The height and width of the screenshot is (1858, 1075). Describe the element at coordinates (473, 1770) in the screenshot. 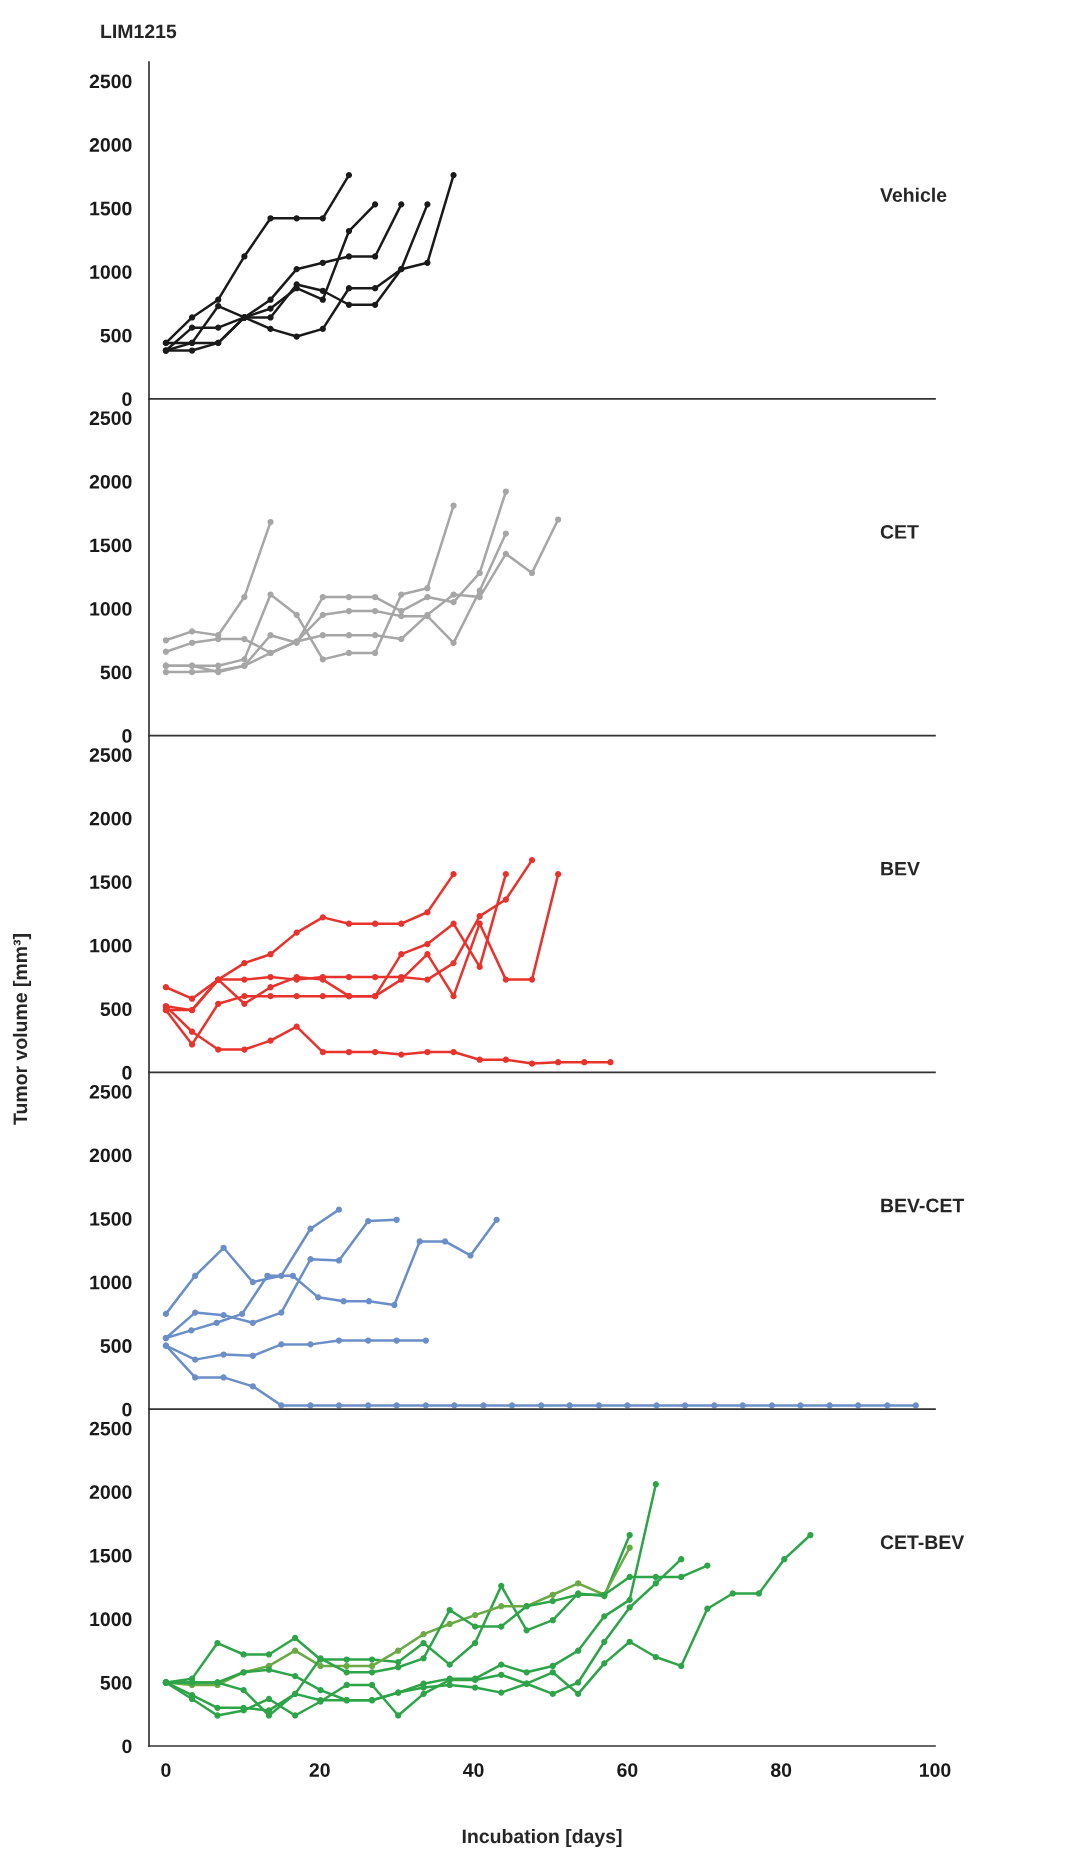

I see `x-tick-label: 40` at that location.